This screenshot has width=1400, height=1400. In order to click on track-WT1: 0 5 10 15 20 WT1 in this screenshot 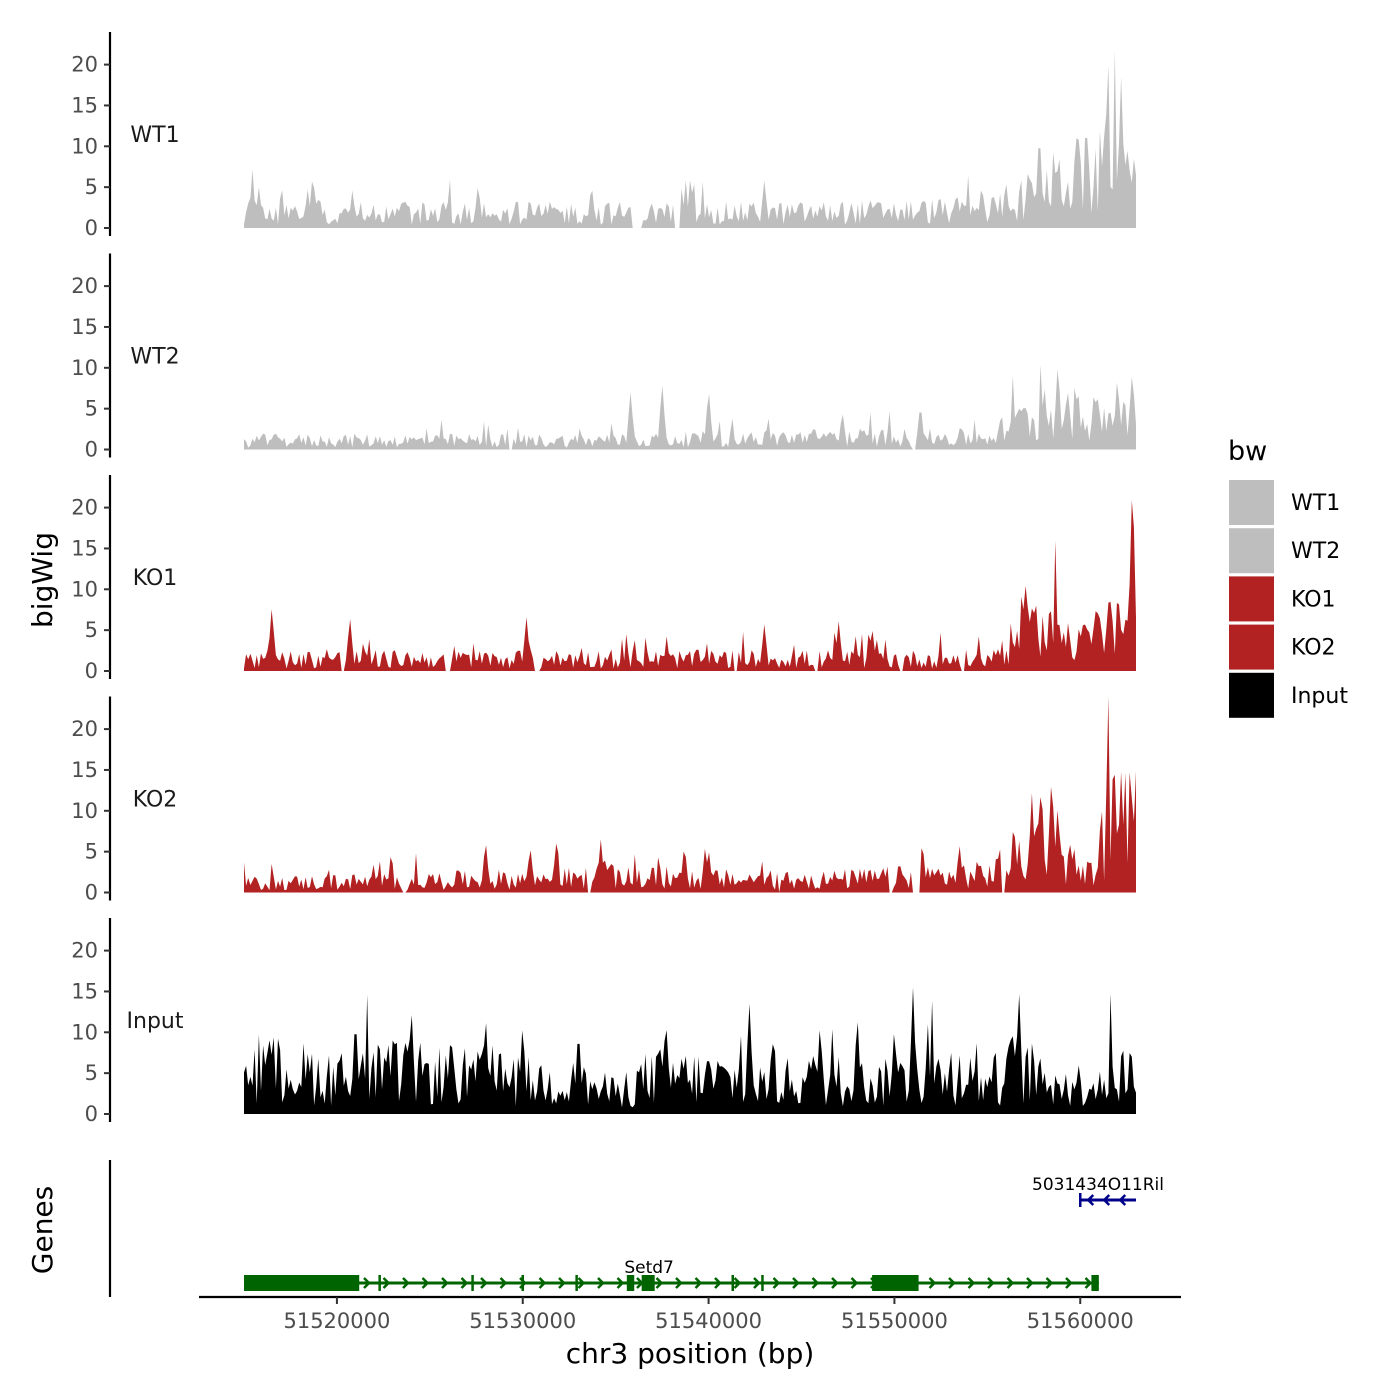, I will do `click(603, 136)`.